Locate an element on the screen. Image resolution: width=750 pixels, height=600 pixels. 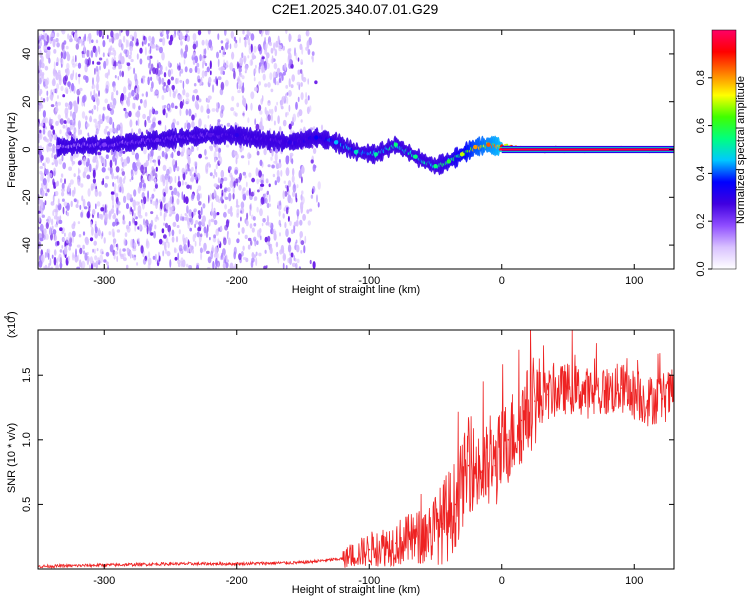
spec-ytick-label: 0 is located at coordinates (27, 149).